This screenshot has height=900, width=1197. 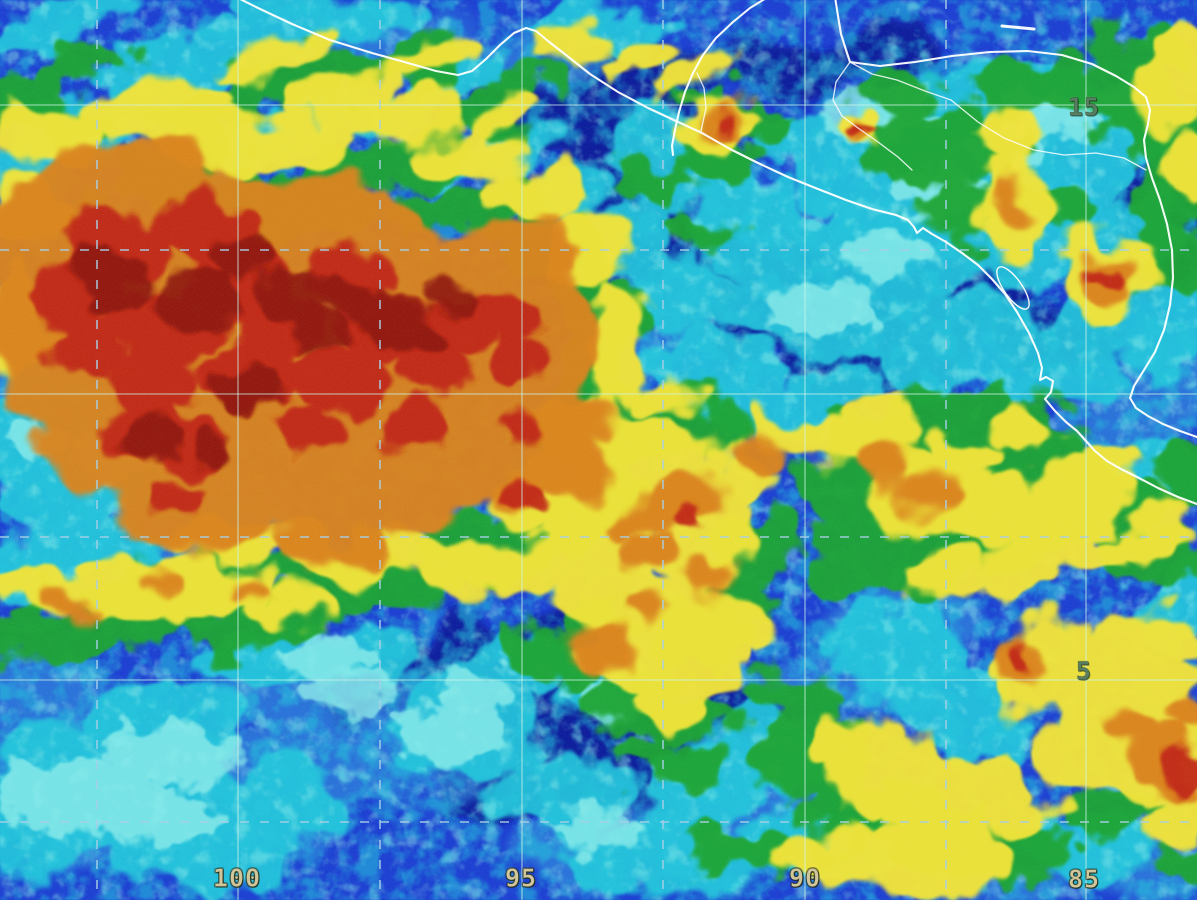 What do you see at coordinates (1084, 879) in the screenshot?
I see `lon-label-85: 85` at bounding box center [1084, 879].